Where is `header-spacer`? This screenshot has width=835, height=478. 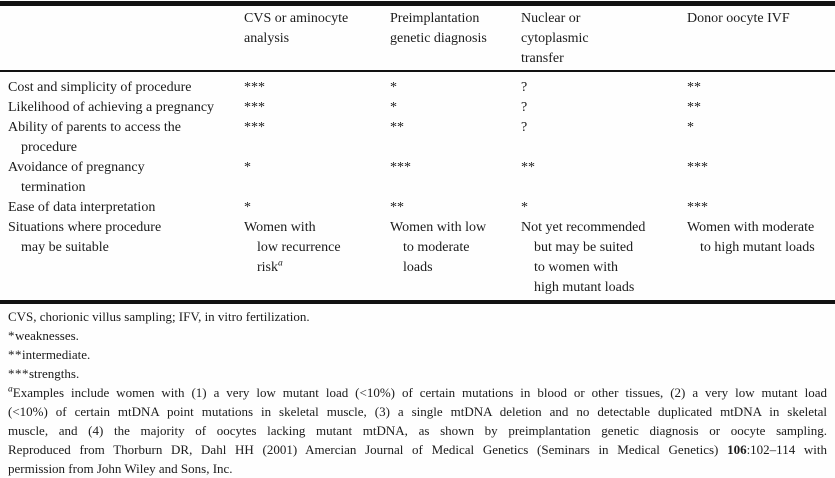
header-spacer is located at coordinates (126, 39).